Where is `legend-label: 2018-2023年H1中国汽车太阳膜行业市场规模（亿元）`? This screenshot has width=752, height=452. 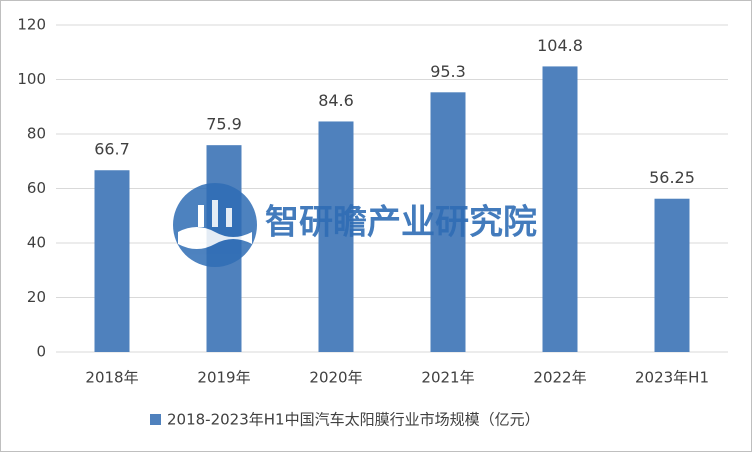
legend-label: 2018-2023年H1中国汽车太阳膜行业市场规模（亿元） is located at coordinates (353, 420).